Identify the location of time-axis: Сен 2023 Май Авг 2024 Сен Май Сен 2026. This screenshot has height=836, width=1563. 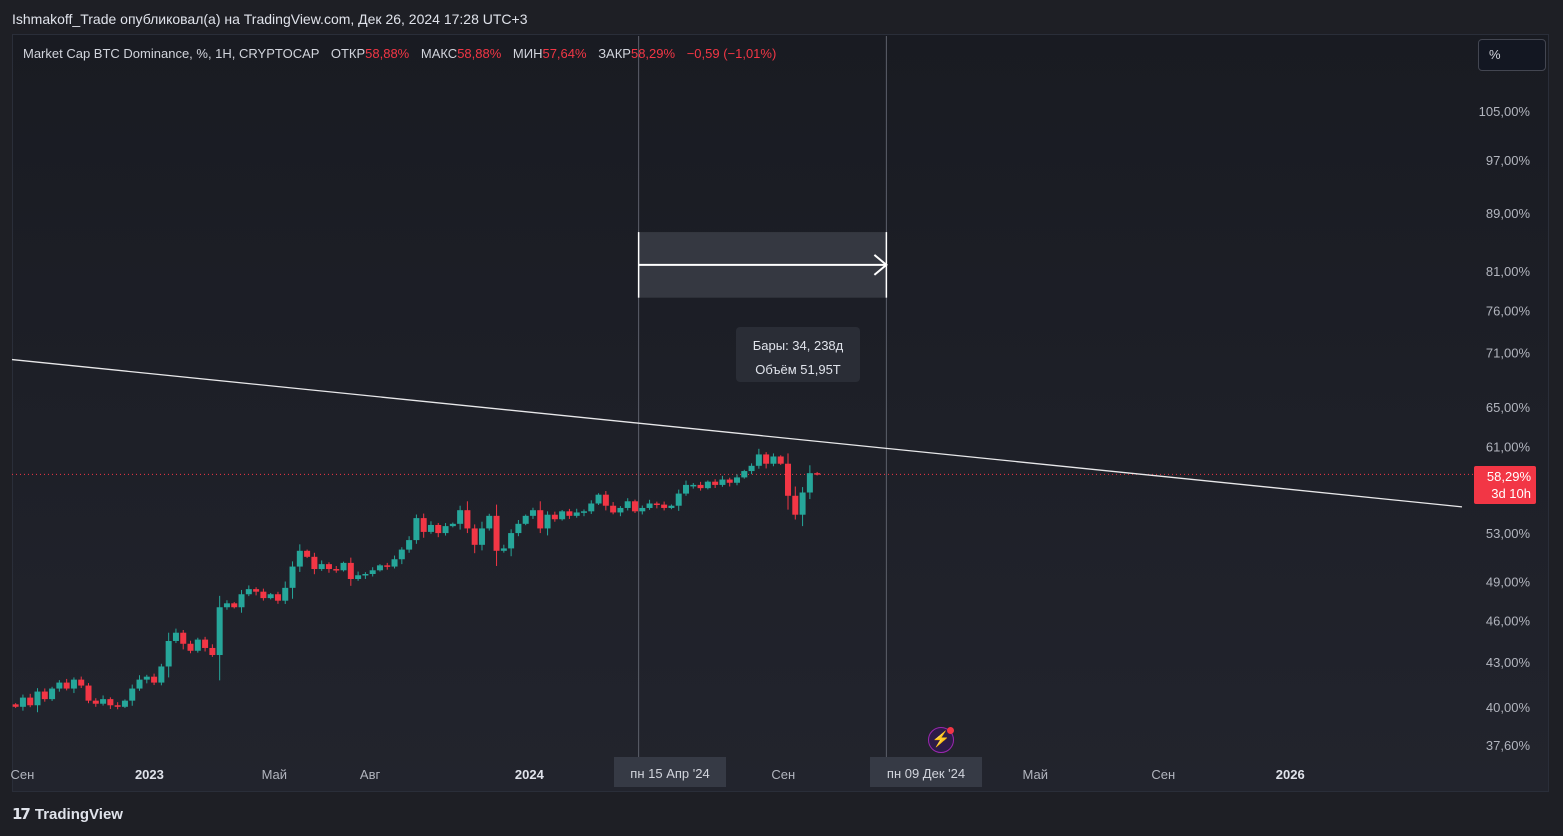
(658, 774).